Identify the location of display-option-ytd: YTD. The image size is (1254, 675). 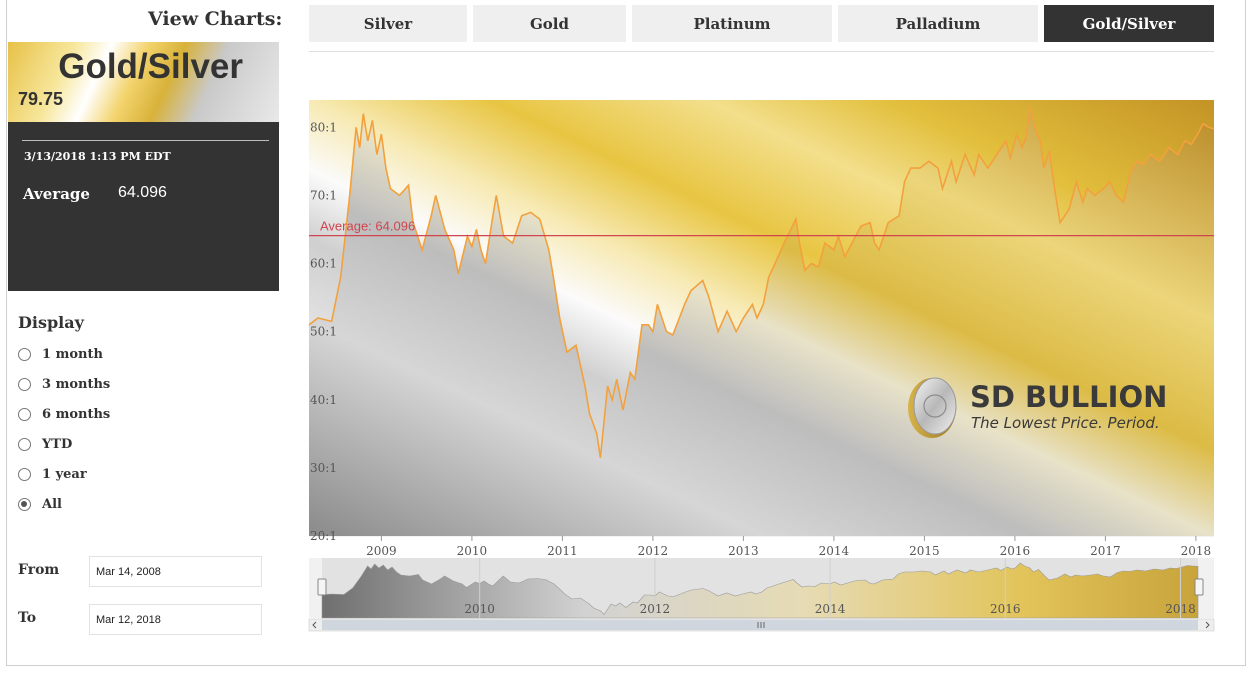
(45, 444).